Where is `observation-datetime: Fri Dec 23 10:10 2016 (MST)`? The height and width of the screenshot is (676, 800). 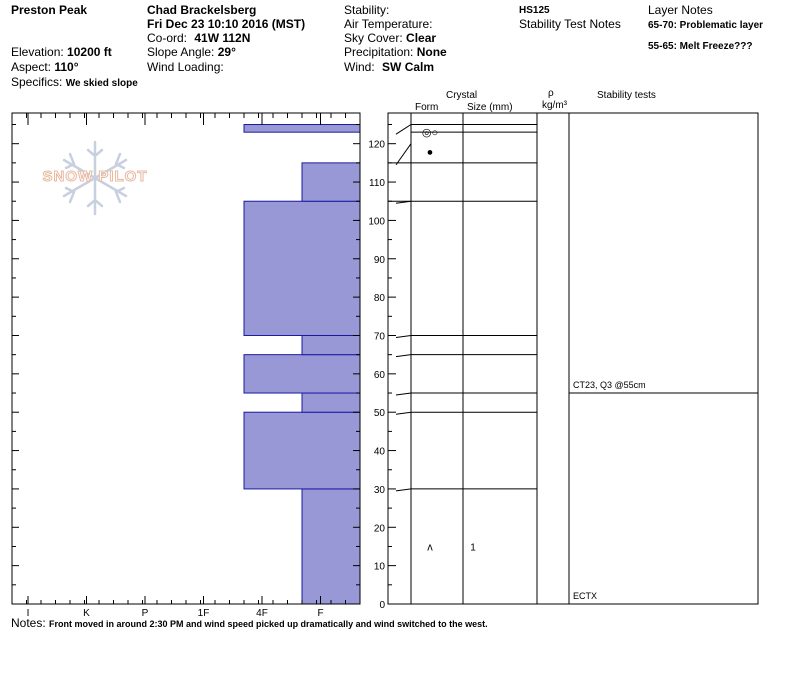
observation-datetime: Fri Dec 23 10:10 2016 (MST) is located at coordinates (226, 24).